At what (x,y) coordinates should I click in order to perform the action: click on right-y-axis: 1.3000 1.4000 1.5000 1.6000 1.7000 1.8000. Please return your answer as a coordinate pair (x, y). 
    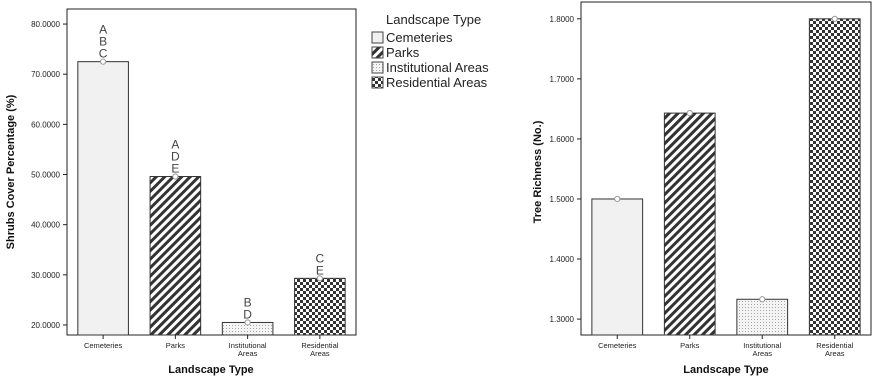
    Looking at the image, I should click on (565, 169).